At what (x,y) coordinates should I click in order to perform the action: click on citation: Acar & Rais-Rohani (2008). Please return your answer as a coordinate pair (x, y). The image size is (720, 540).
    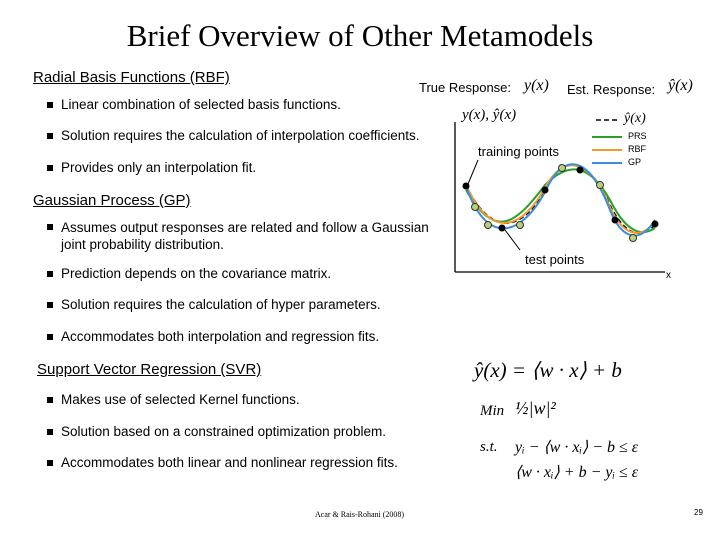
    Looking at the image, I should click on (360, 514).